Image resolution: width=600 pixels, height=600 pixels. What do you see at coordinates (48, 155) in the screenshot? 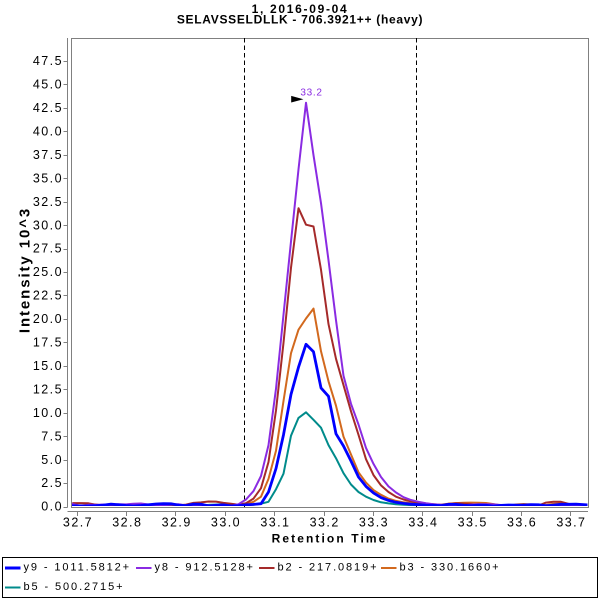
I see `svg-text: 37.5` at bounding box center [48, 155].